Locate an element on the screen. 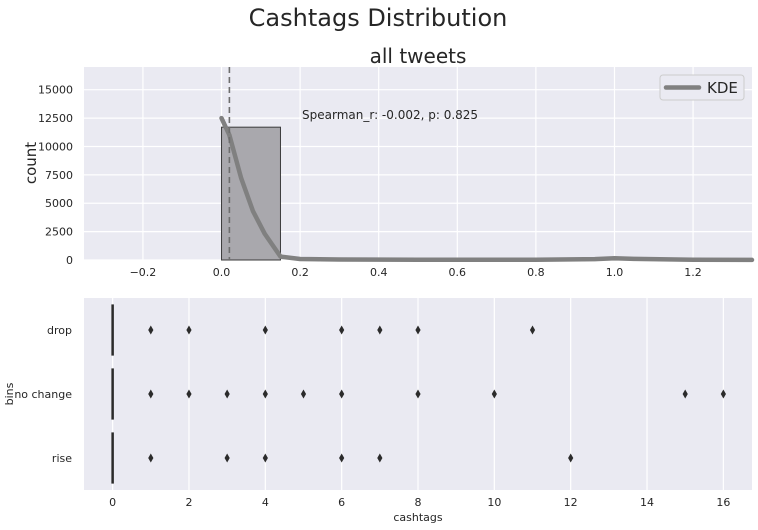  histogram-x-tick-label: 1.0 is located at coordinates (615, 272).